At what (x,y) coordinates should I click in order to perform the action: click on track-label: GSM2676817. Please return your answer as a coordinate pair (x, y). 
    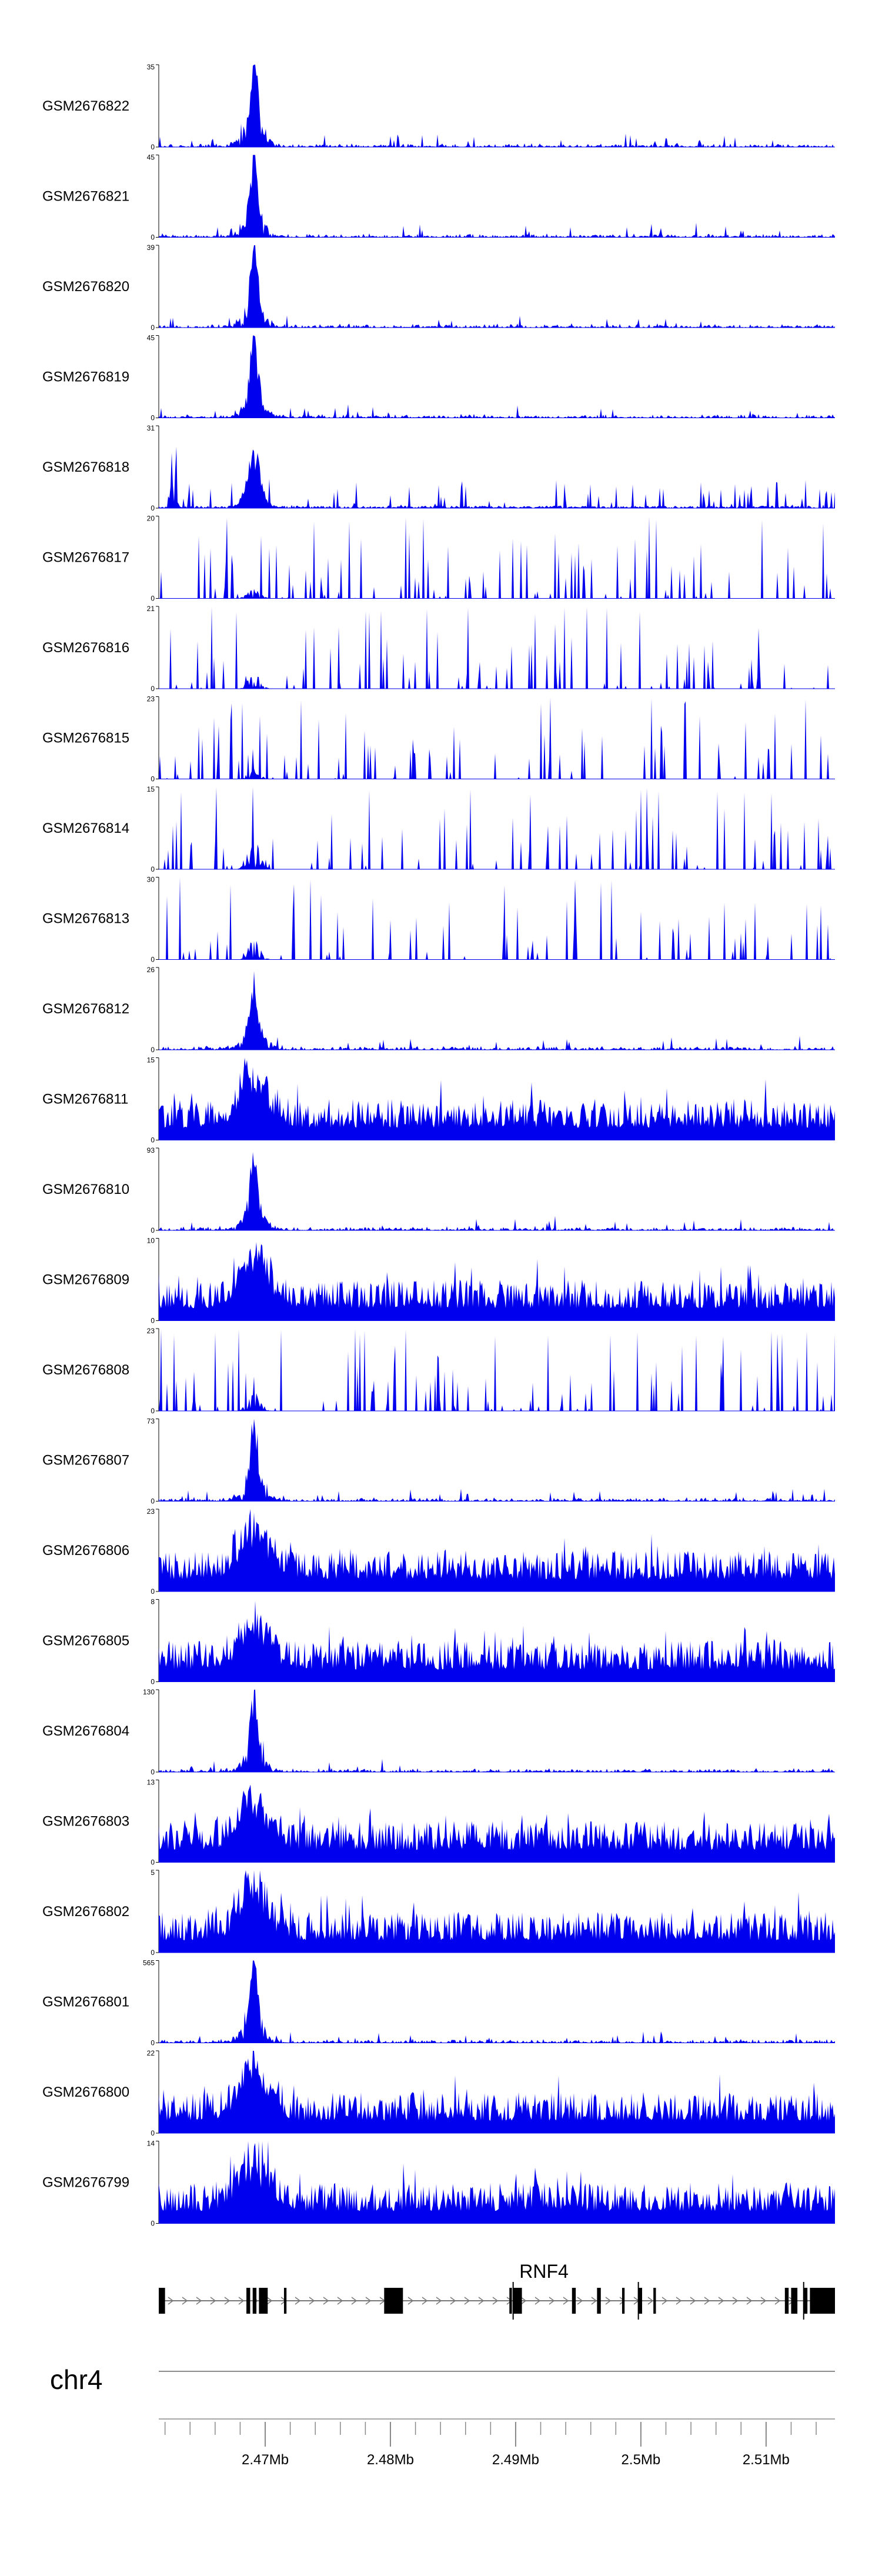
    Looking at the image, I should click on (85, 558).